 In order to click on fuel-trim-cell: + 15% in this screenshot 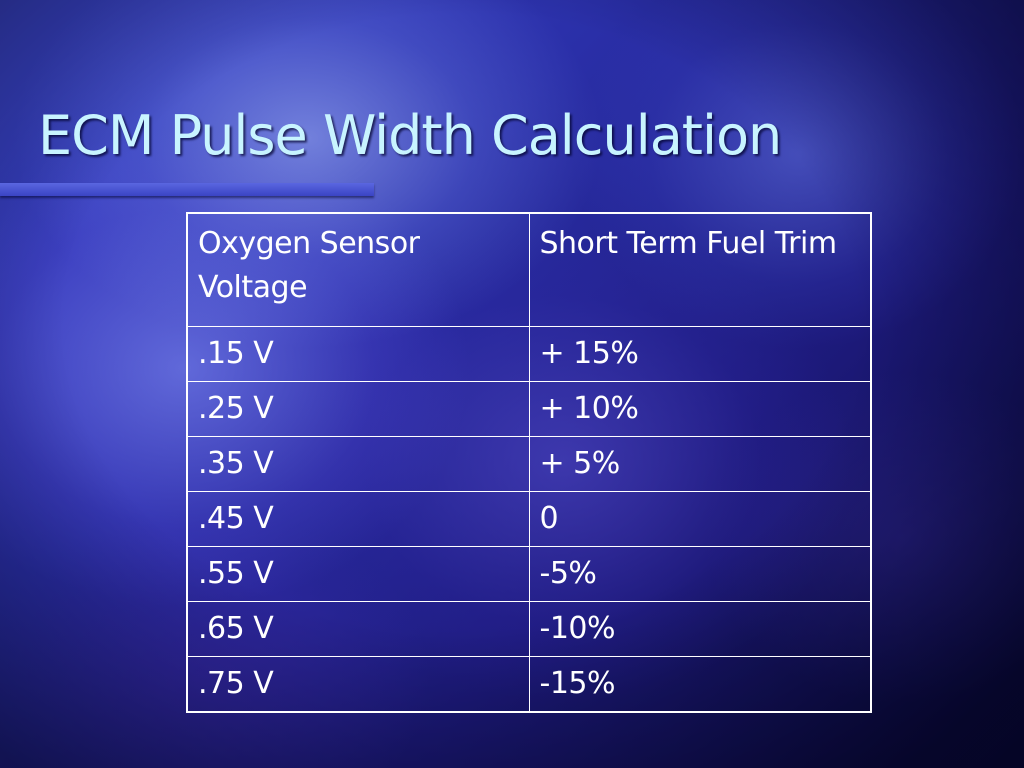, I will do `click(700, 354)`.